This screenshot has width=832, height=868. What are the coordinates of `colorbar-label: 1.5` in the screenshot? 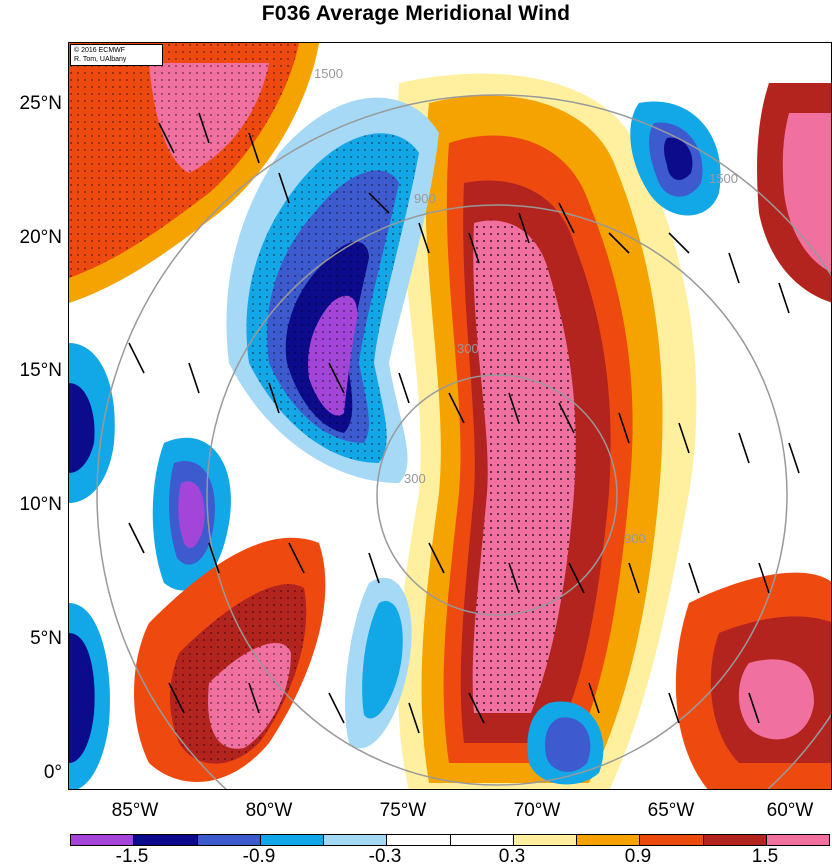 It's located at (765, 856).